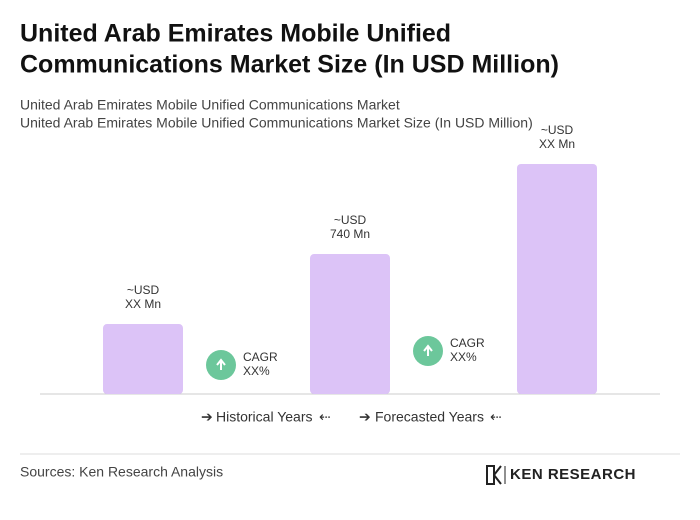 The image size is (700, 520). I want to click on value-label: 740 Mn, so click(350, 234).